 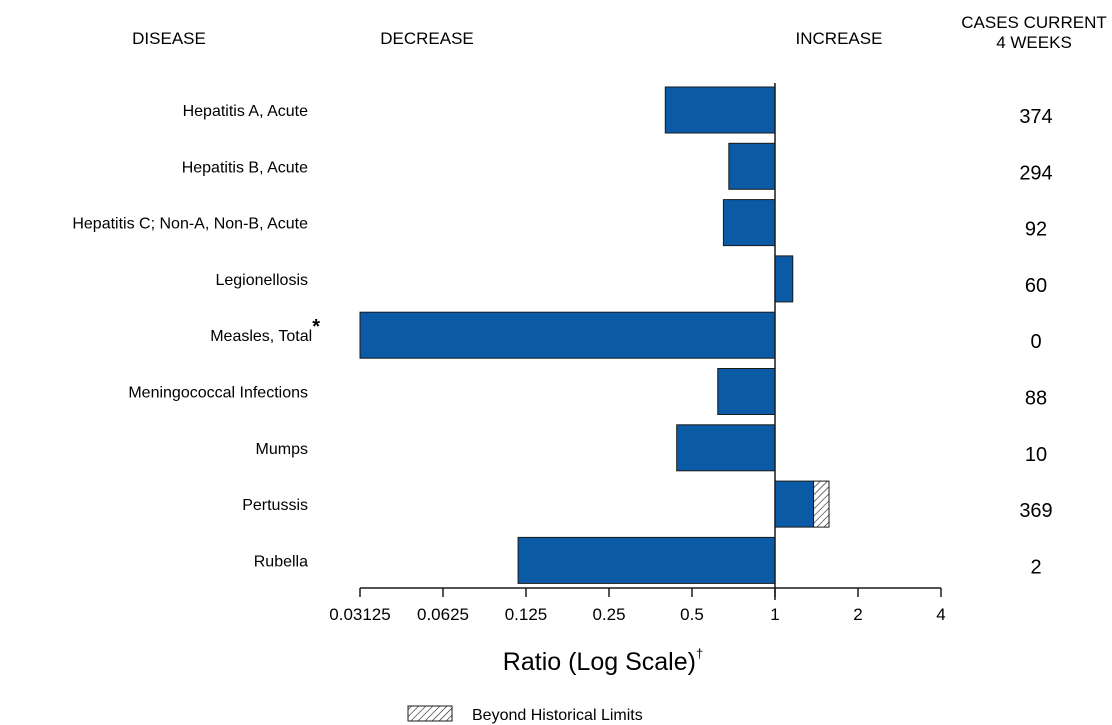 What do you see at coordinates (1034, 42) in the screenshot?
I see `header-cases-line2: 4 WEEKS` at bounding box center [1034, 42].